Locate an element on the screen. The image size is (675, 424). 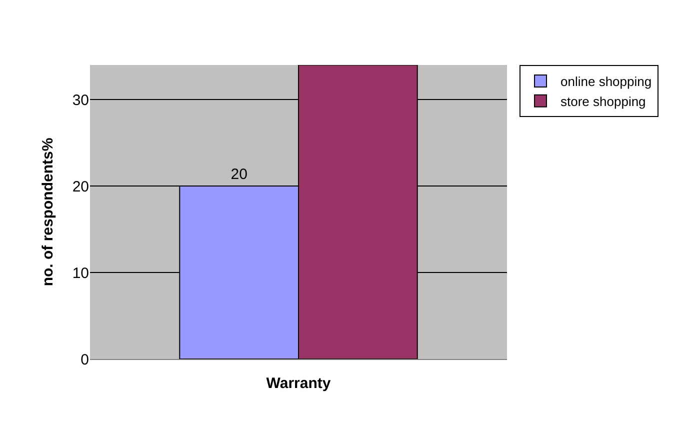
data-label: 20 is located at coordinates (239, 175).